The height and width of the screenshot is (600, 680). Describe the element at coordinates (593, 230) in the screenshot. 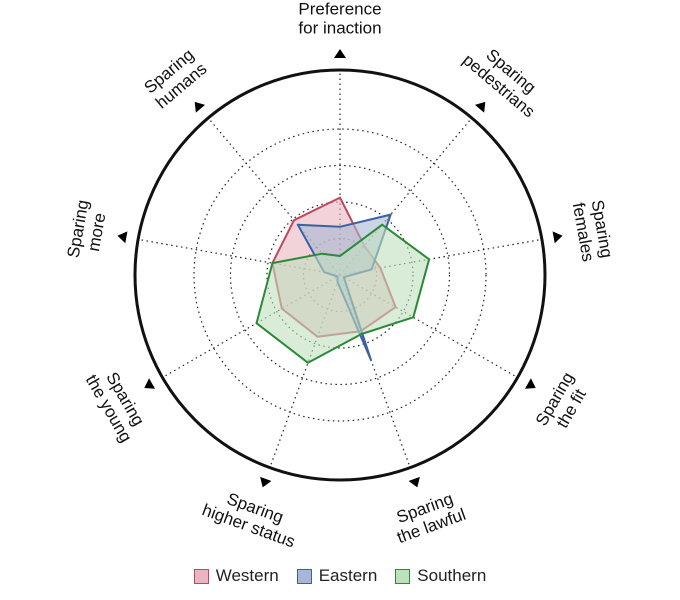

I see `axis-label-2: Sparingfemales` at that location.